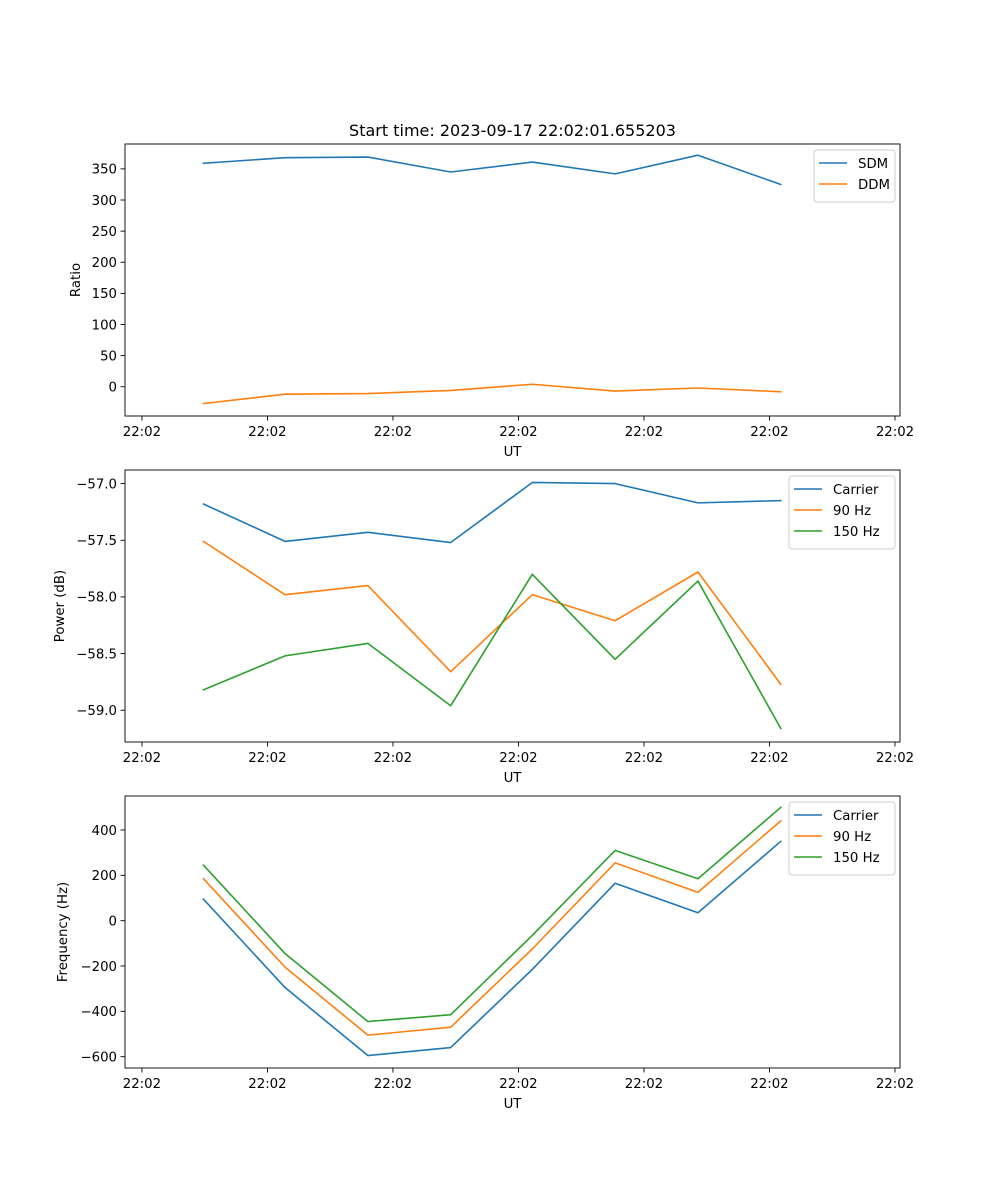 The width and height of the screenshot is (1000, 1200). I want to click on series-line-ddm, so click(492, 394).